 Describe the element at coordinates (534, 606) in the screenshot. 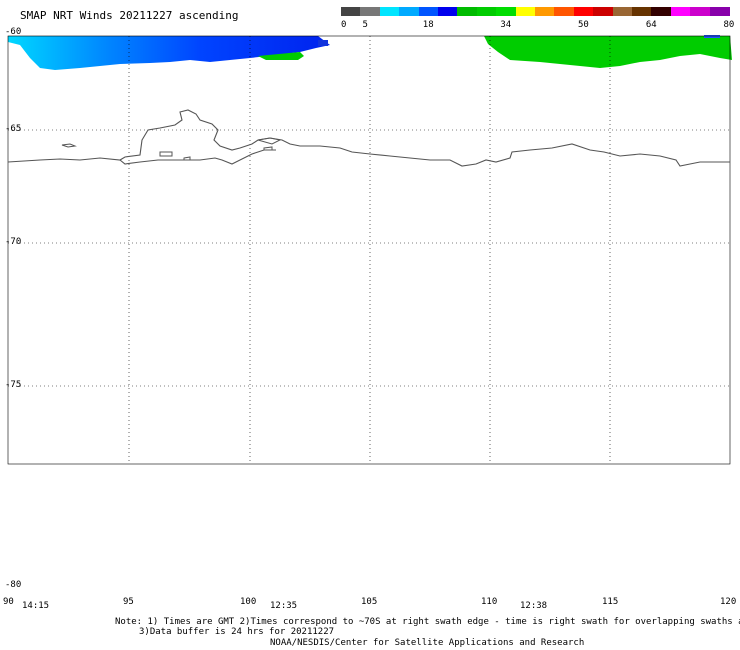

I see `time-label-right-swath: 12:38` at that location.